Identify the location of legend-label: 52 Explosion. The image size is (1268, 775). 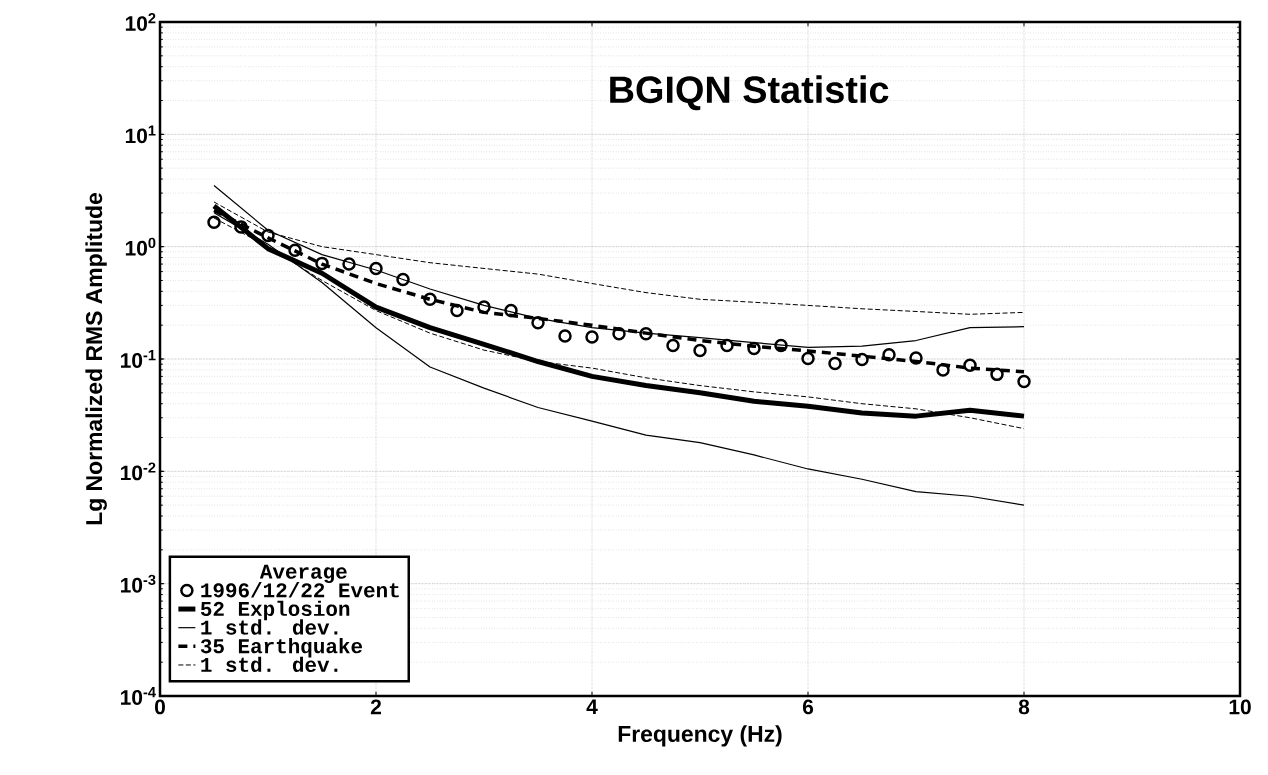
(275, 610).